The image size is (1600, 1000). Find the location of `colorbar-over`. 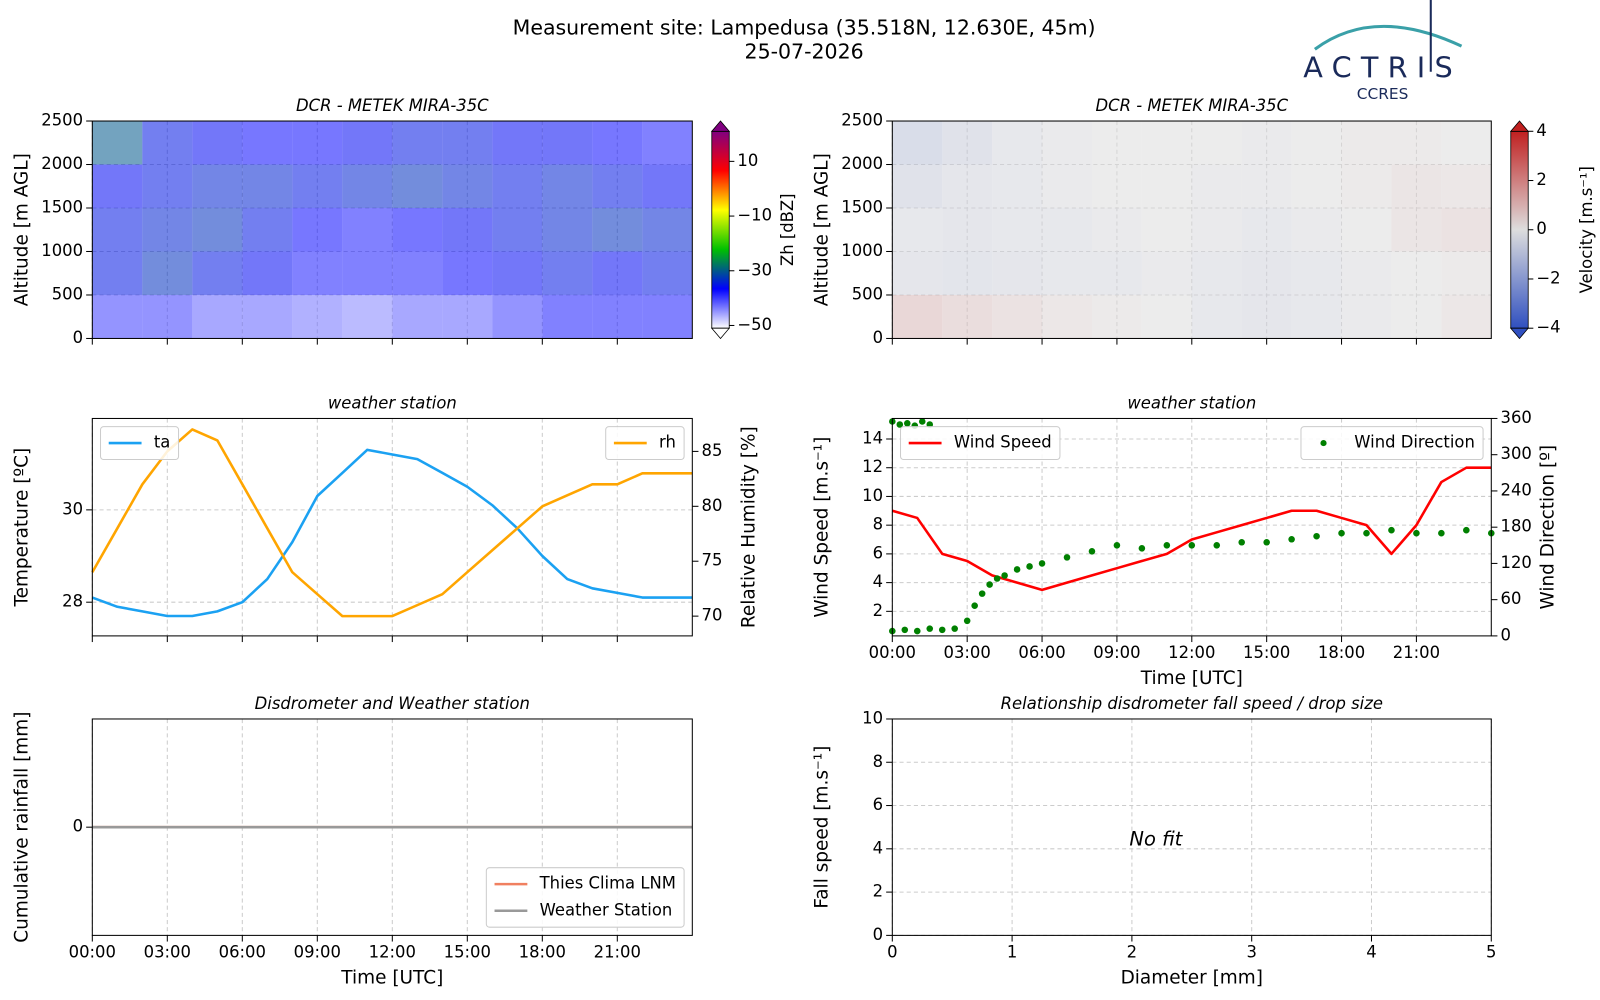

colorbar-over is located at coordinates (720, 126).